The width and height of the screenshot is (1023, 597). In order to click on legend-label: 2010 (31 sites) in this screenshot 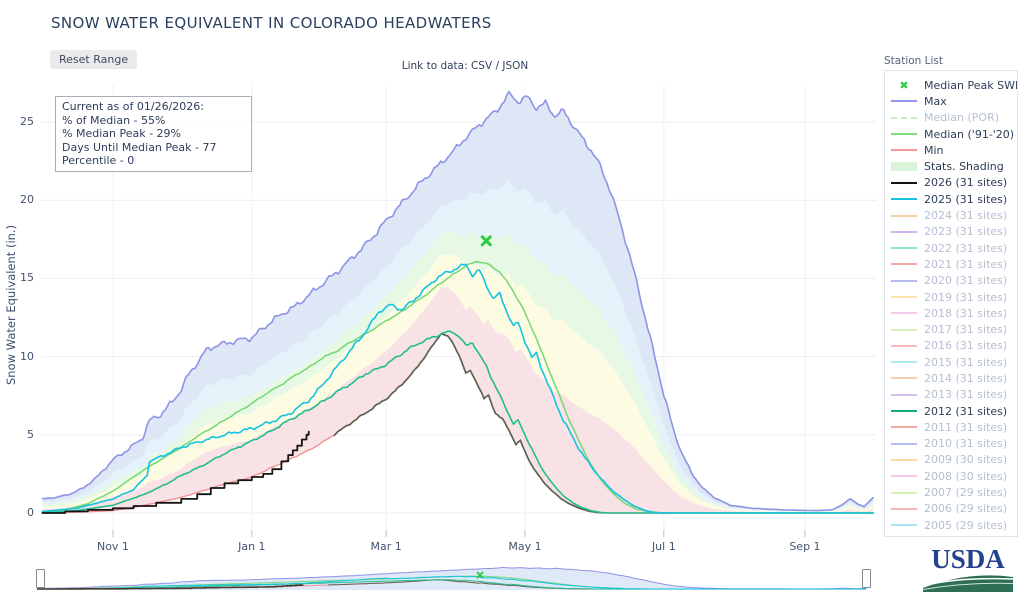, I will do `click(966, 444)`.